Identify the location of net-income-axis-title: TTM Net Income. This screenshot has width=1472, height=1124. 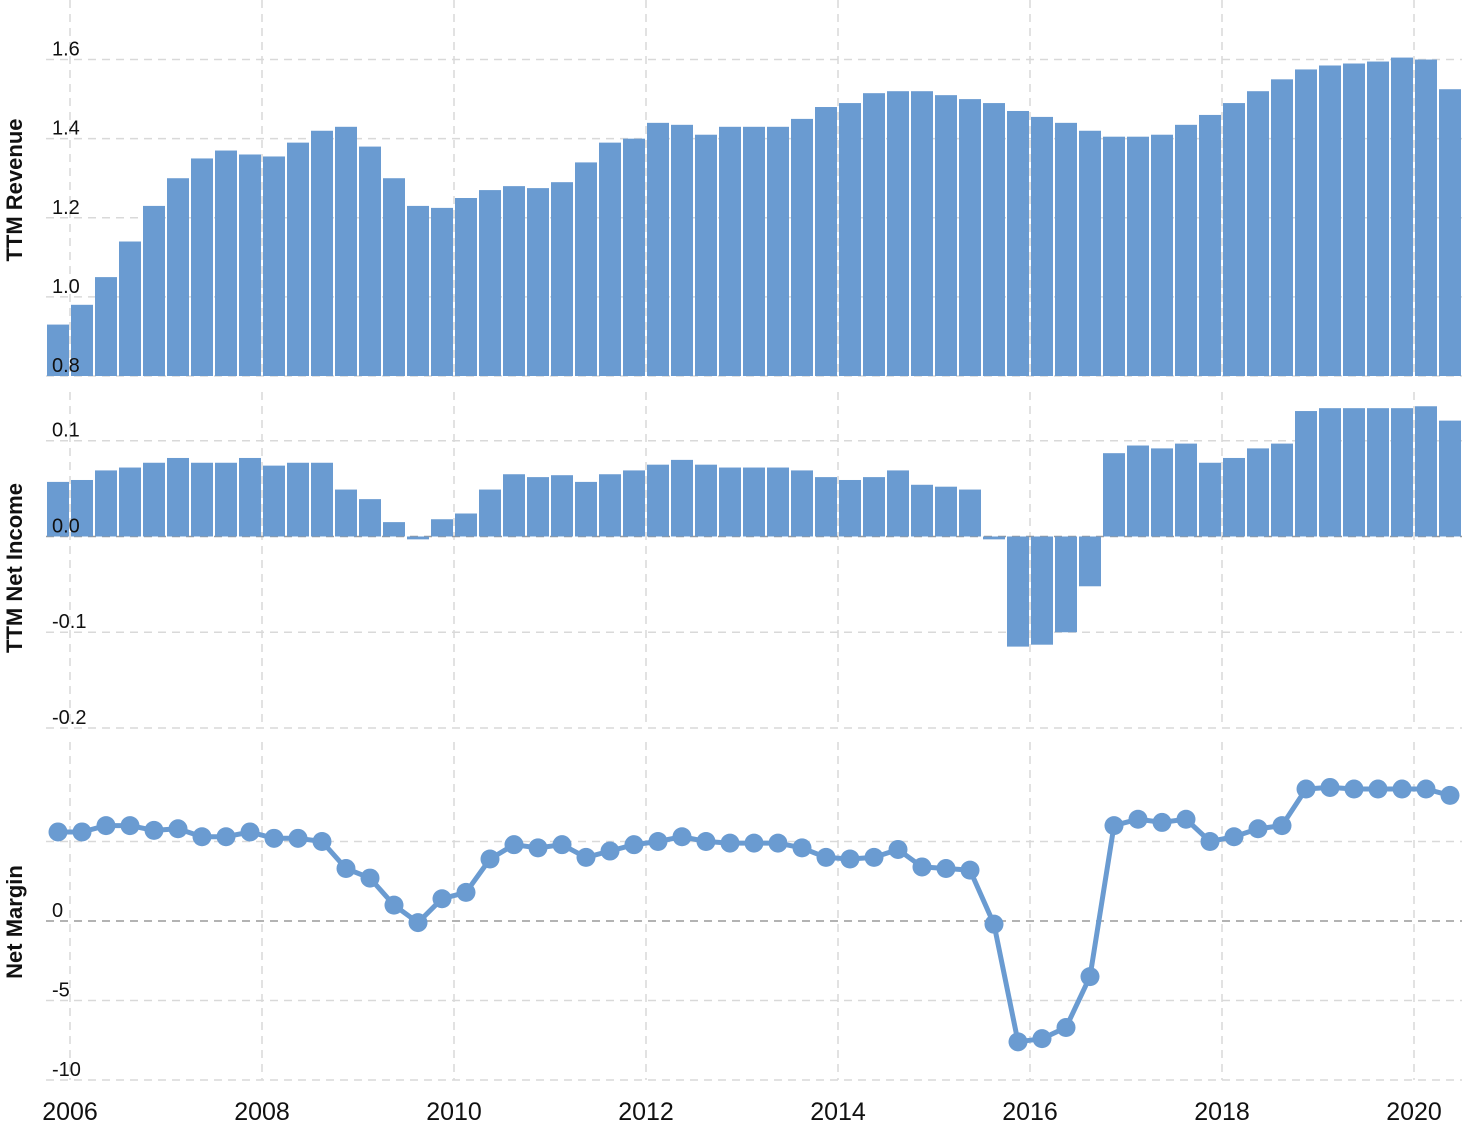
(14, 568).